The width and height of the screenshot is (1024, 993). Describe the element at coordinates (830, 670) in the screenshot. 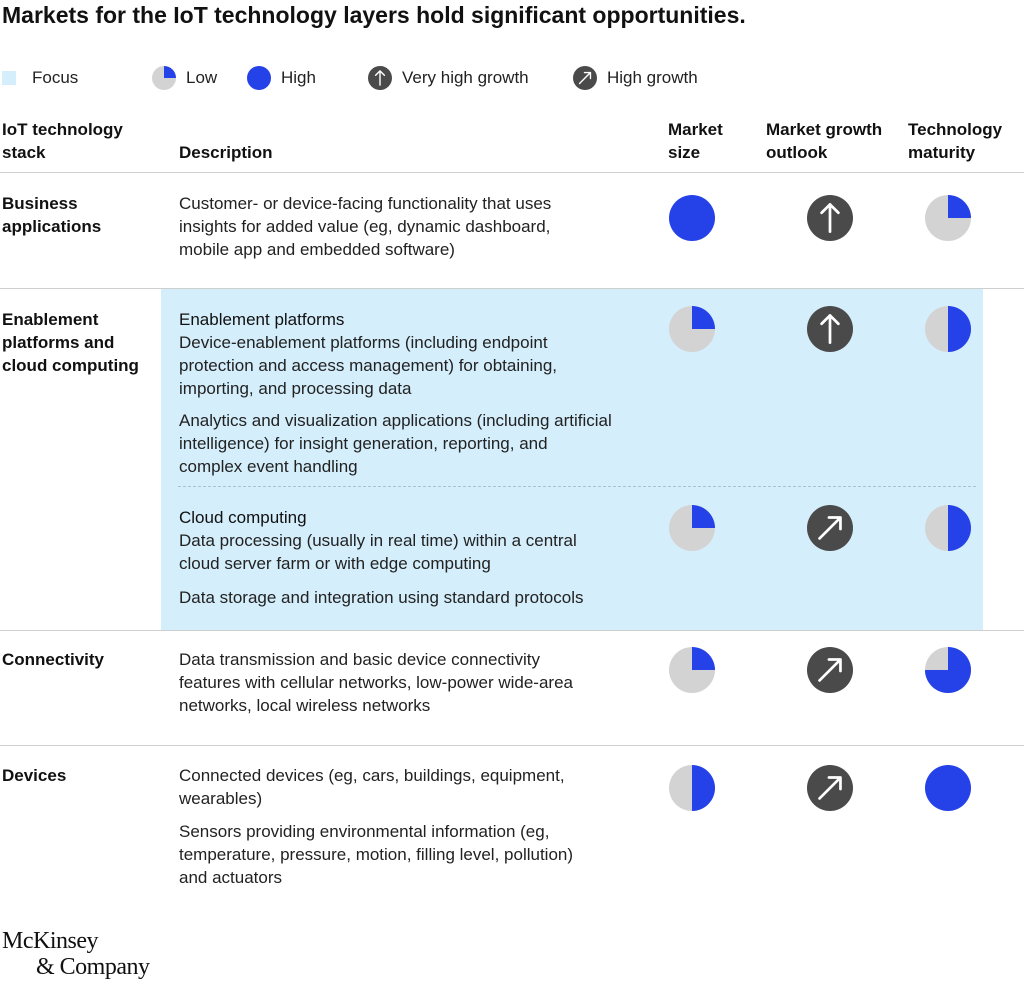

I see `connectivity-growth-arrow-icon` at that location.